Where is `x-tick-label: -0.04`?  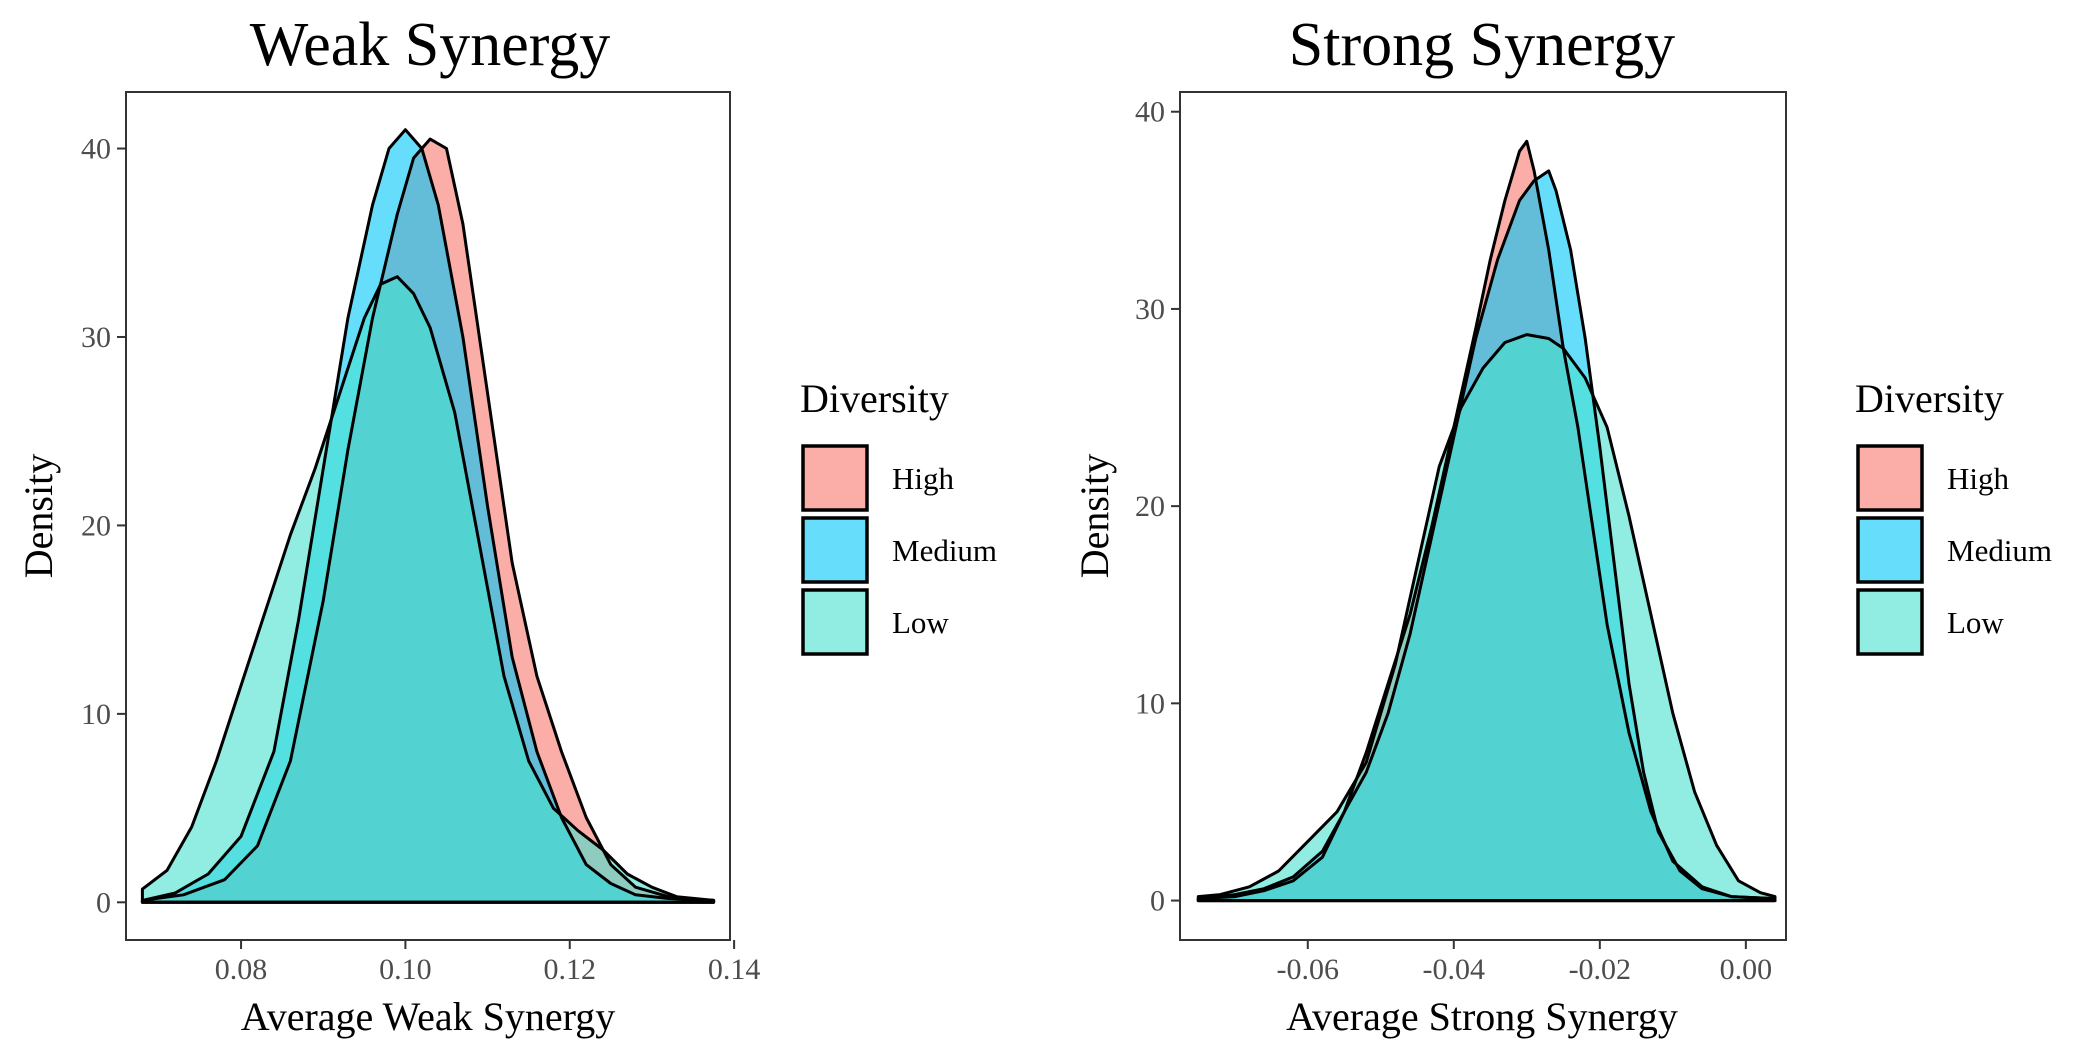 x-tick-label: -0.04 is located at coordinates (1454, 969).